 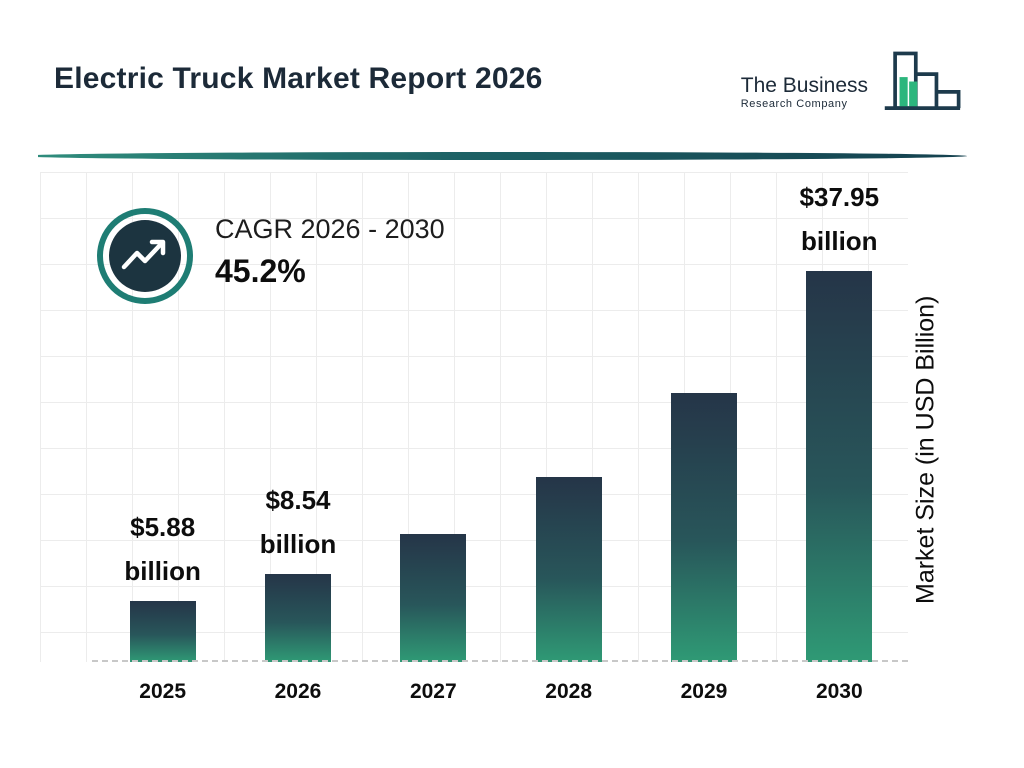 What do you see at coordinates (162, 631) in the screenshot?
I see `bar-2025` at bounding box center [162, 631].